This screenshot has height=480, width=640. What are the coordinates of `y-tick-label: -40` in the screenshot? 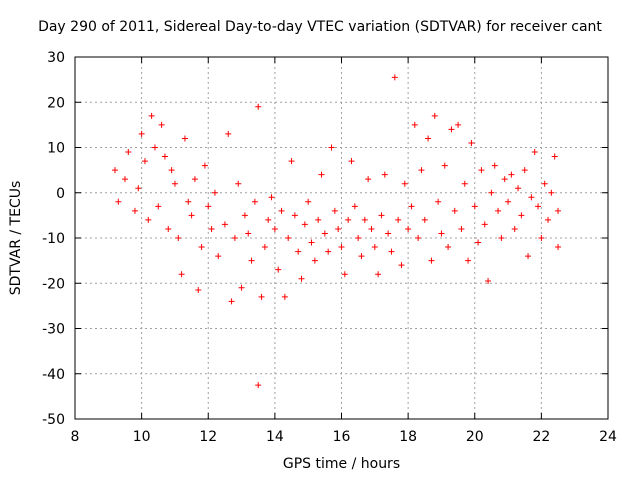 It's located at (53, 375).